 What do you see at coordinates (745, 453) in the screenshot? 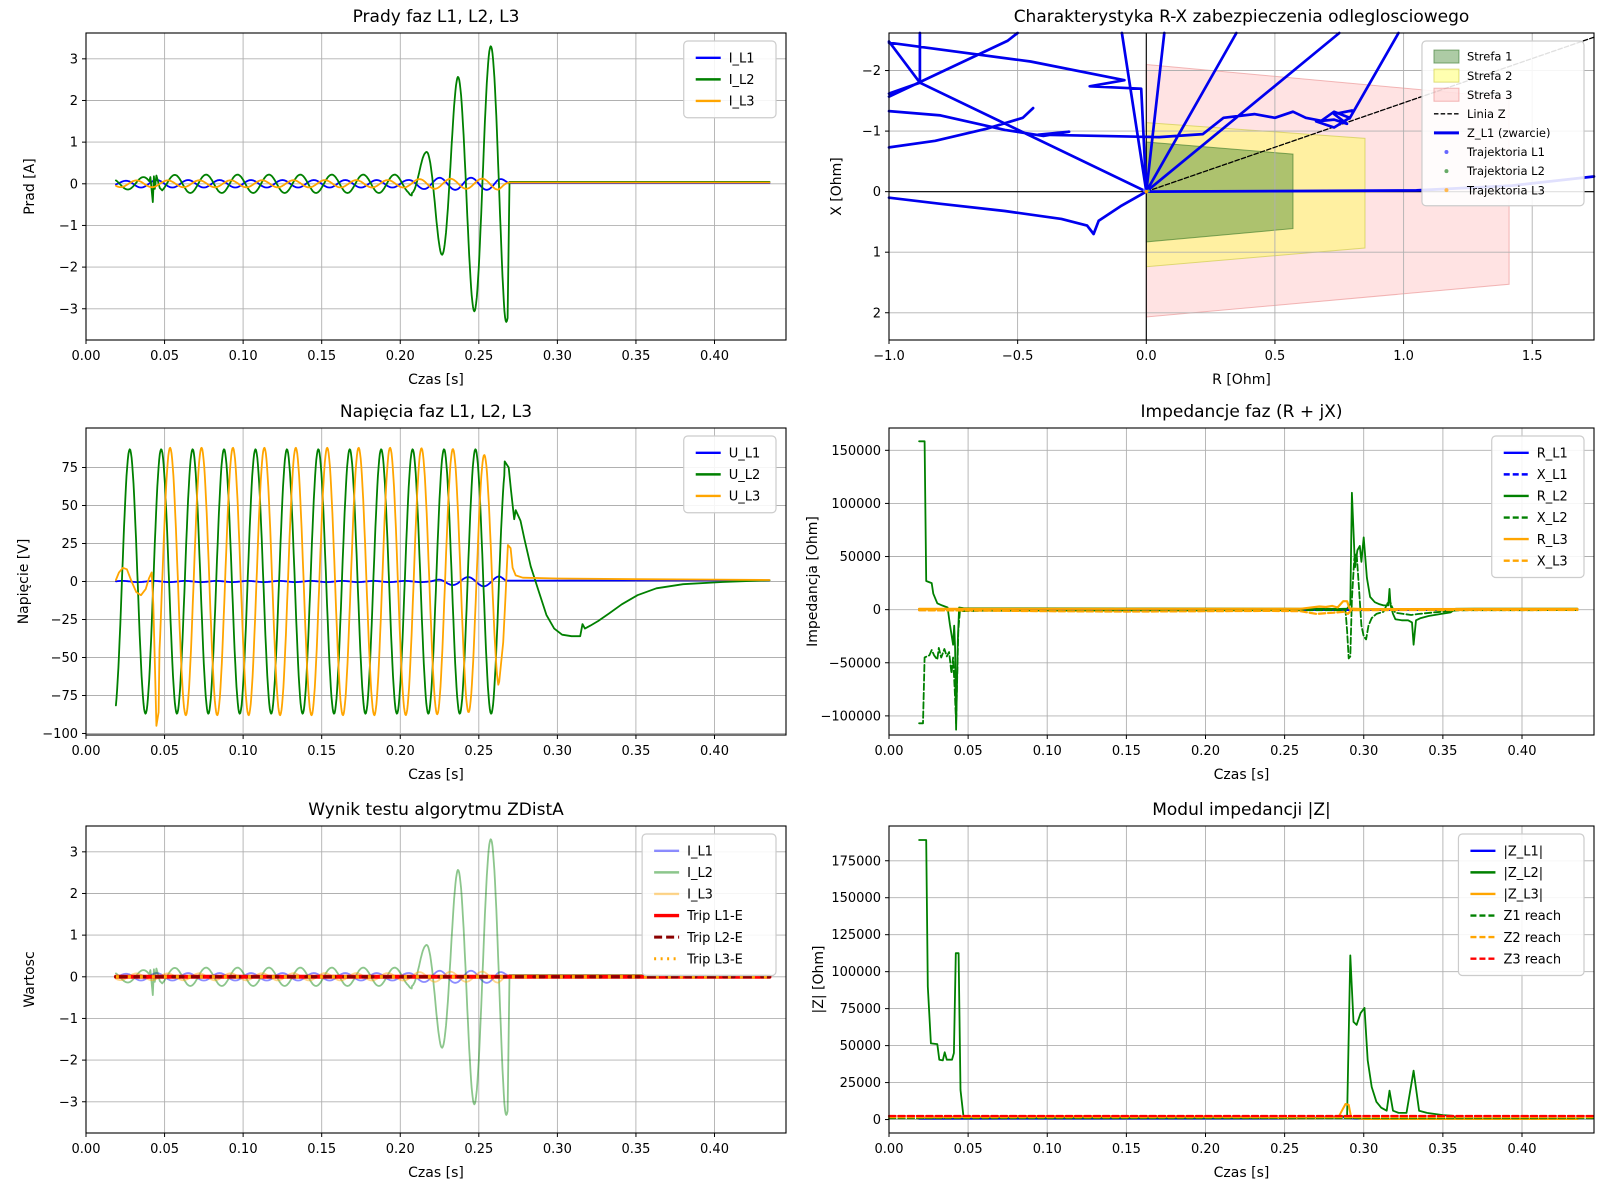
I see `legend-label: U_L1` at bounding box center [745, 453].